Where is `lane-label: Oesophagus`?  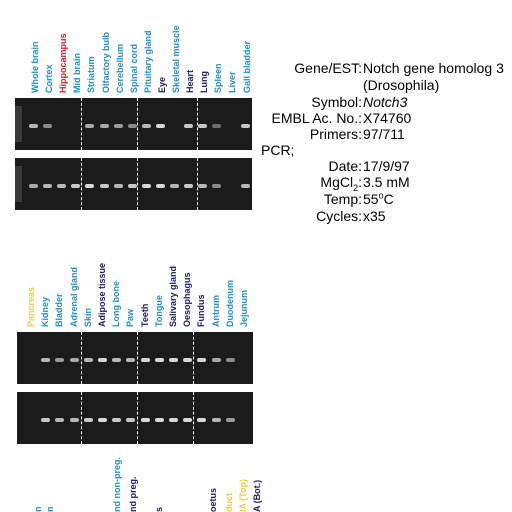
lane-label: Oesophagus is located at coordinates (187, 299).